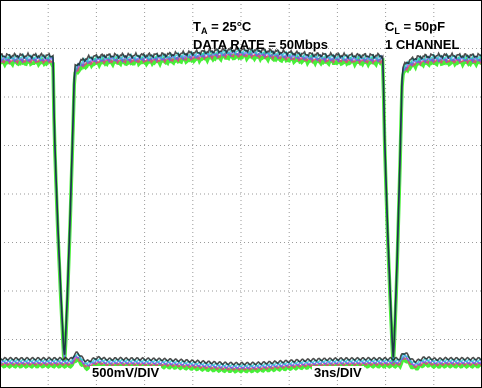 This screenshot has width=482, height=388. Describe the element at coordinates (222, 28) in the screenshot. I see `temperature-label: TA = 25°C` at that location.